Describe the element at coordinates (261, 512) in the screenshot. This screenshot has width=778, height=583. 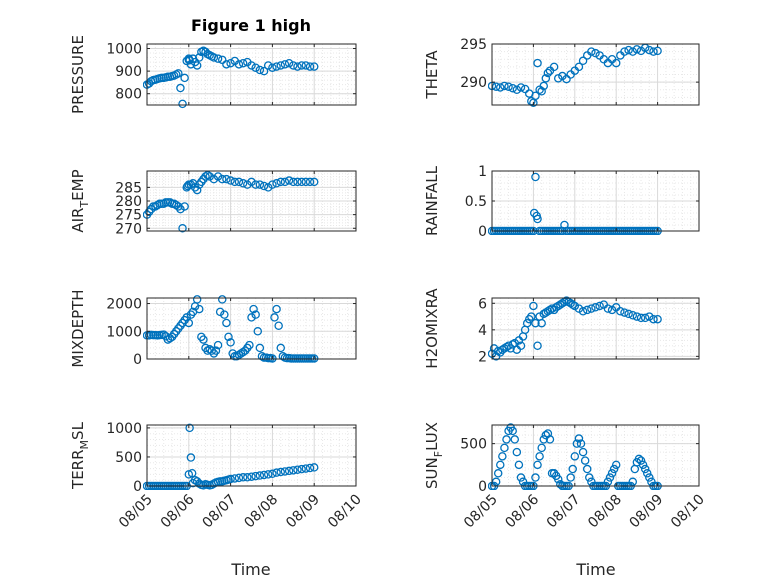
I see `x-tick-label: 08/08` at that location.